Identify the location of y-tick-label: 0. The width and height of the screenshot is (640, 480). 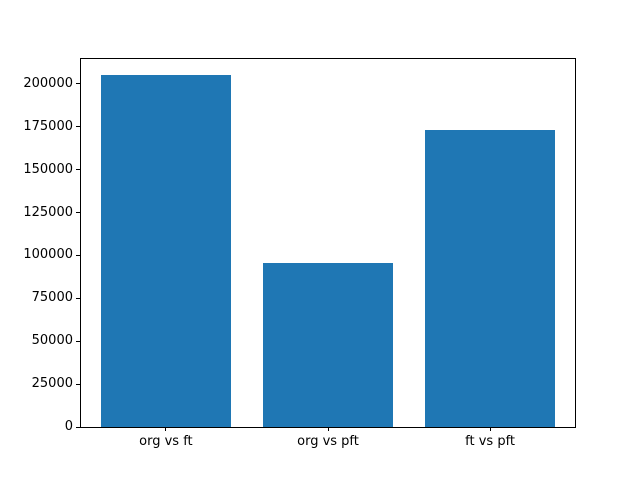
(68, 427).